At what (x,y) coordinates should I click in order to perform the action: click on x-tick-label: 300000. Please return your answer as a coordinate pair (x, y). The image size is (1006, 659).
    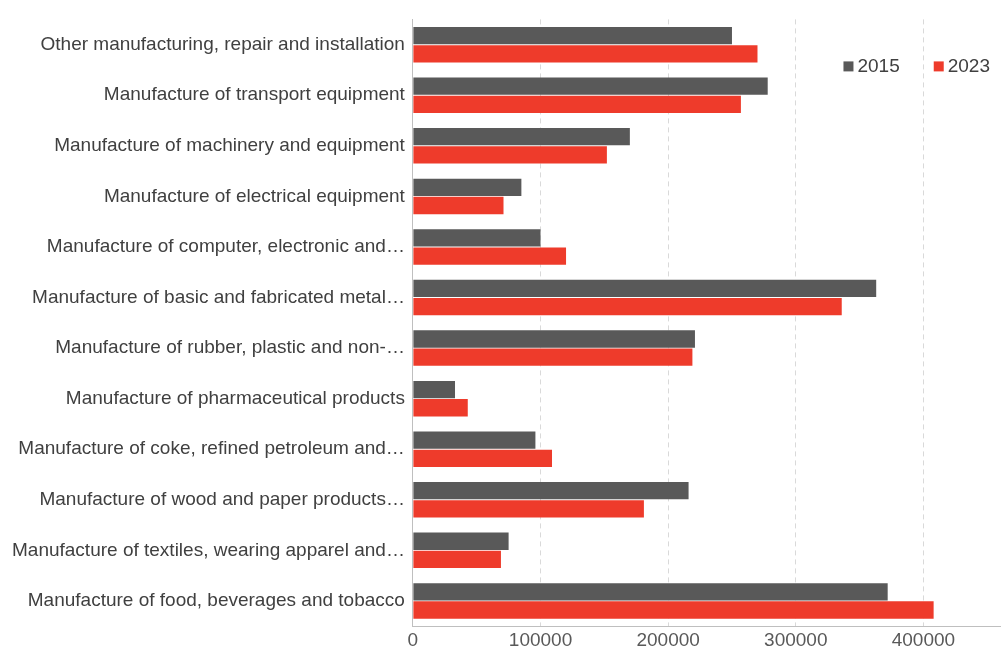
    Looking at the image, I should click on (796, 639).